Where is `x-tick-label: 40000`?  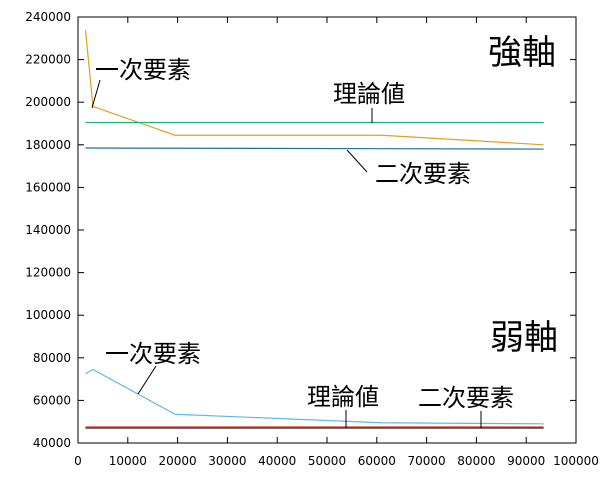
x-tick-label: 40000 is located at coordinates (277, 461).